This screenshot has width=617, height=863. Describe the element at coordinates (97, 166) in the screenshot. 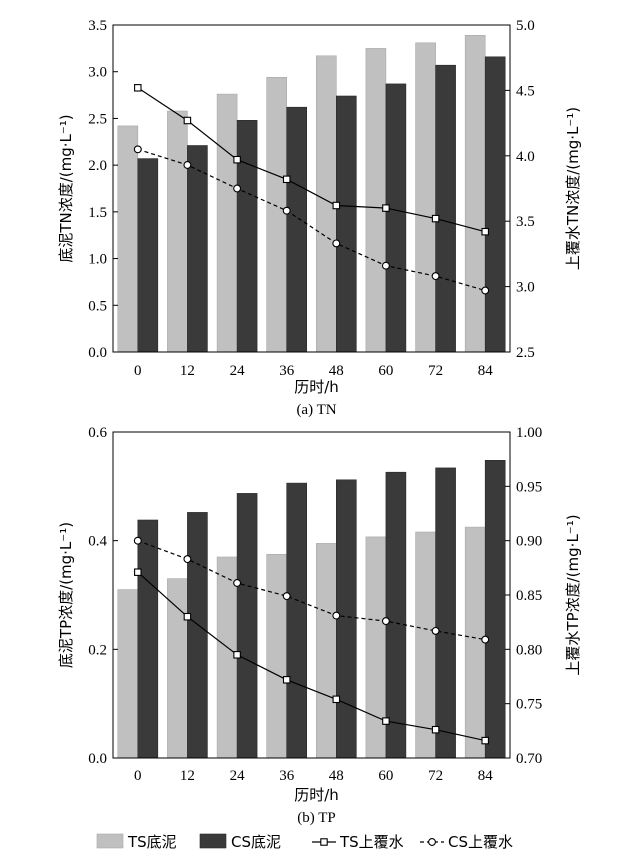

I see `left-tick-label: 2.0` at that location.